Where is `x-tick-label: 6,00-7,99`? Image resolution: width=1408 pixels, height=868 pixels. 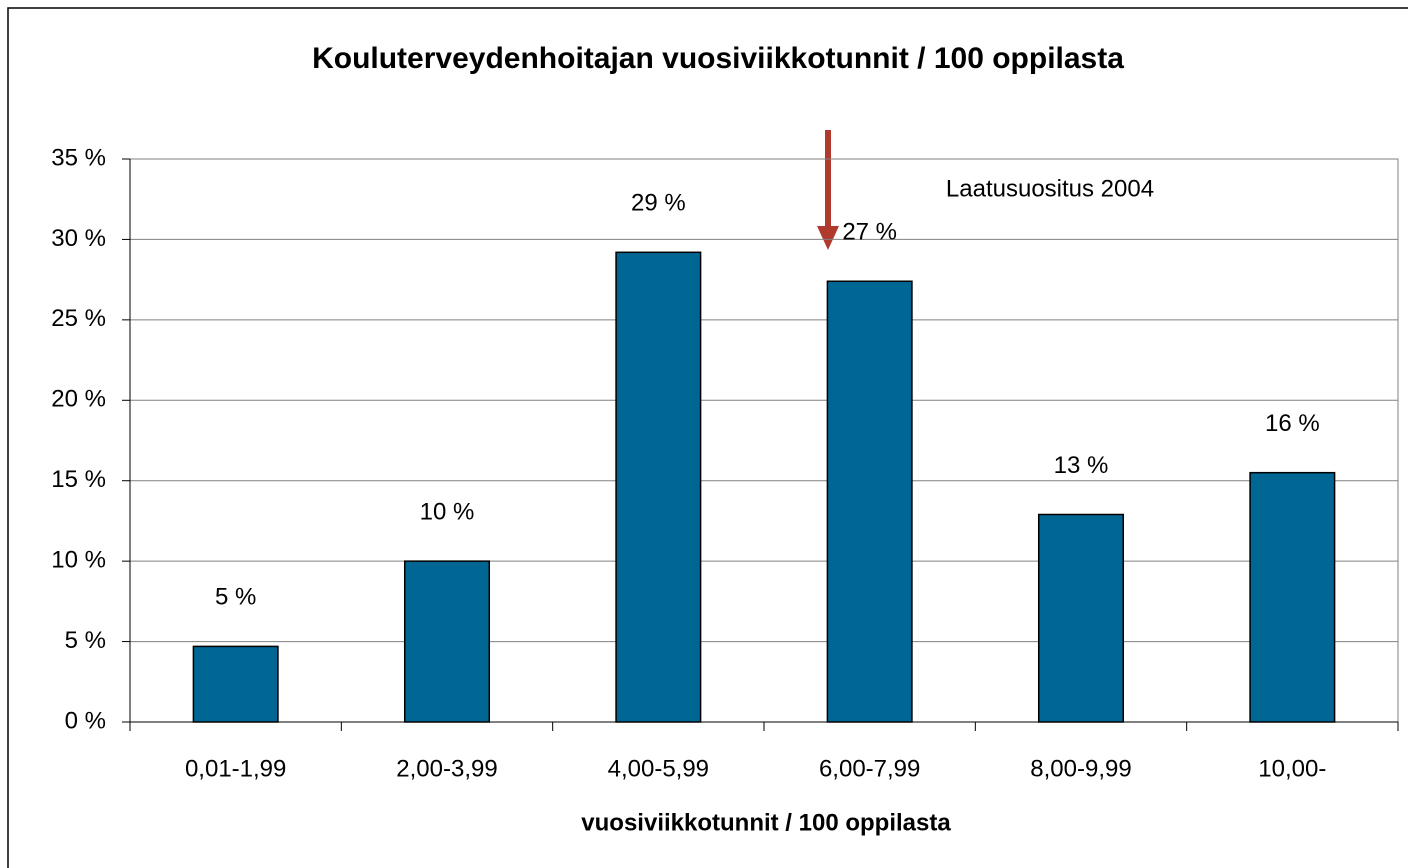 x-tick-label: 6,00-7,99 is located at coordinates (869, 768).